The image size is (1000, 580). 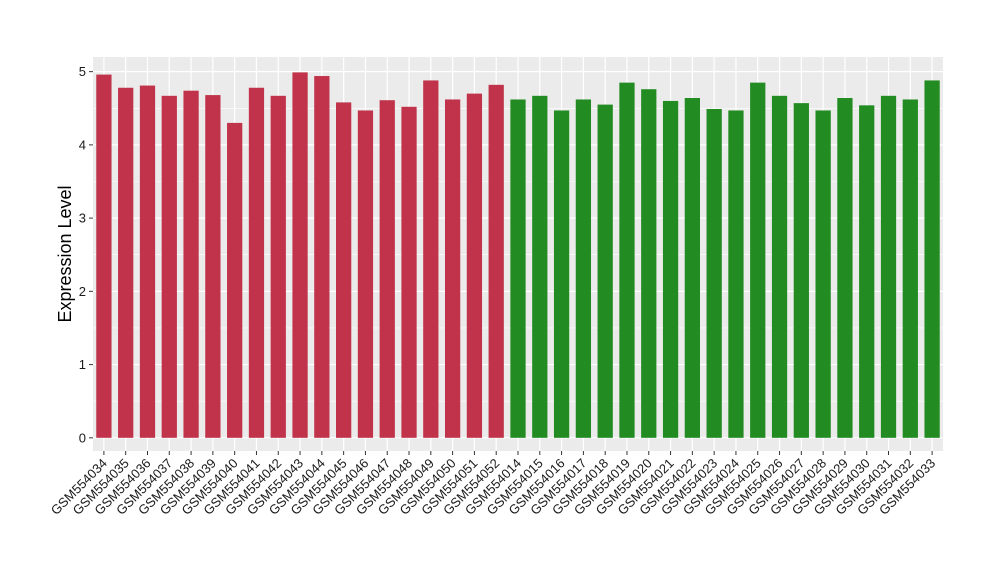 What do you see at coordinates (82, 291) in the screenshot?
I see `y-tick-label: 2` at bounding box center [82, 291].